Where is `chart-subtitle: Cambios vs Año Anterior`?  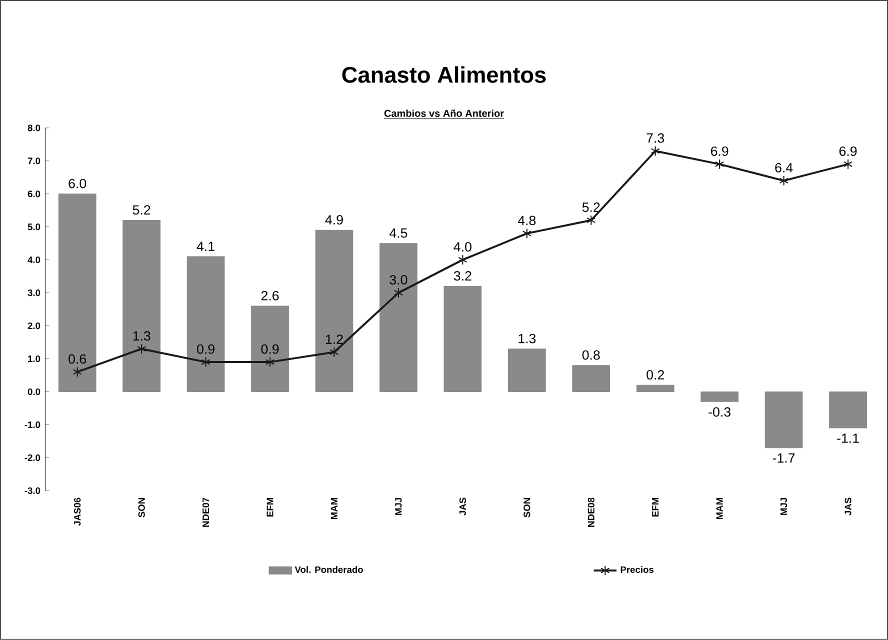 chart-subtitle: Cambios vs Año Anterior is located at coordinates (444, 113).